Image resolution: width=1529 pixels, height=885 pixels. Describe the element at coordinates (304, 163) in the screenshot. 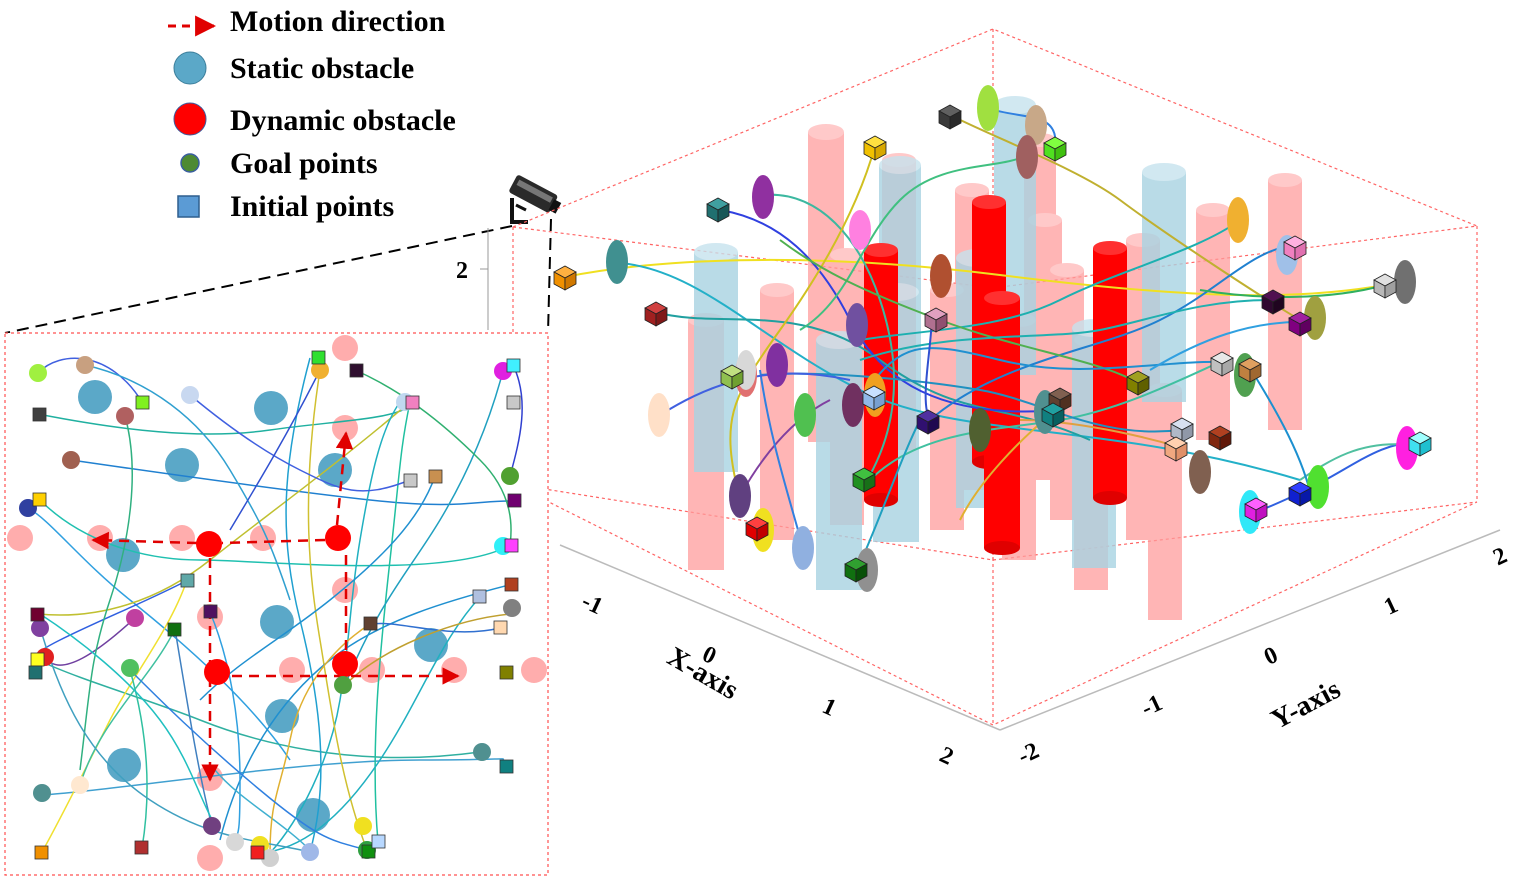

I see `legend-goal-label: Goal points` at that location.